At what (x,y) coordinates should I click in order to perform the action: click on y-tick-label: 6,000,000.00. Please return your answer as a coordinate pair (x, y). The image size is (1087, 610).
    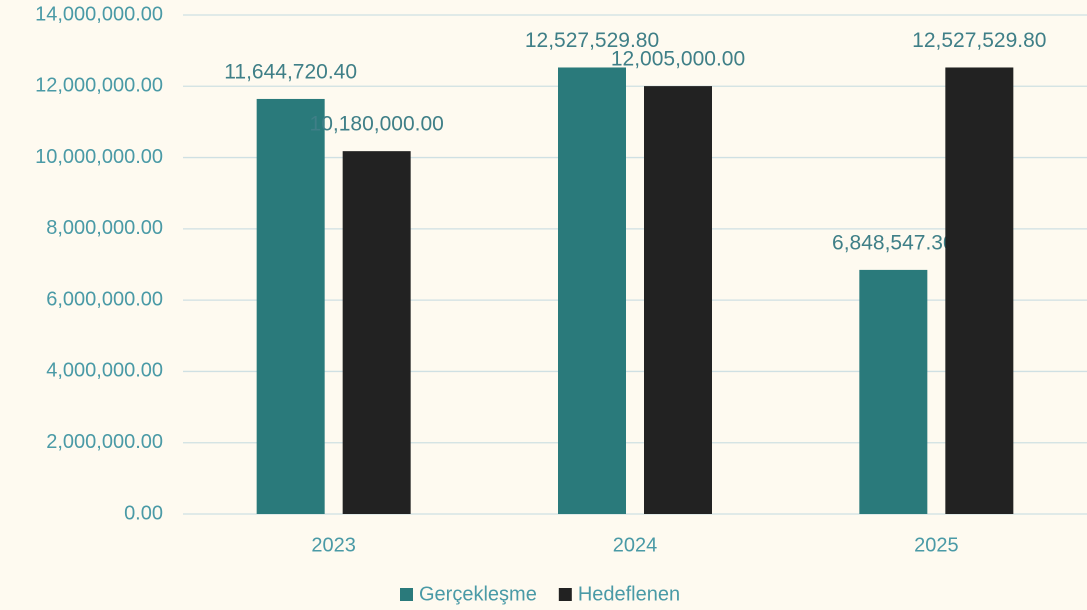
    Looking at the image, I should click on (104, 299).